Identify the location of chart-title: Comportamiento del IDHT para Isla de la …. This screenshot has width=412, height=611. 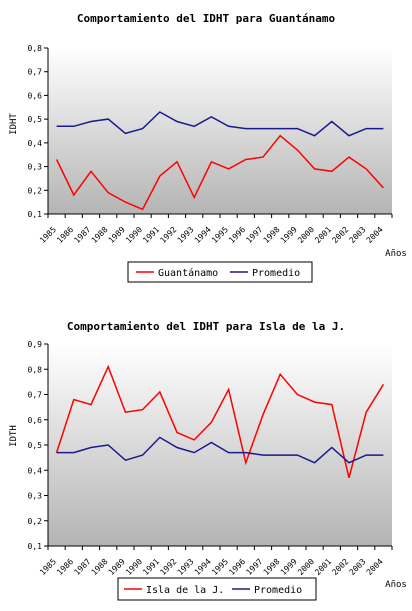
(206, 326).